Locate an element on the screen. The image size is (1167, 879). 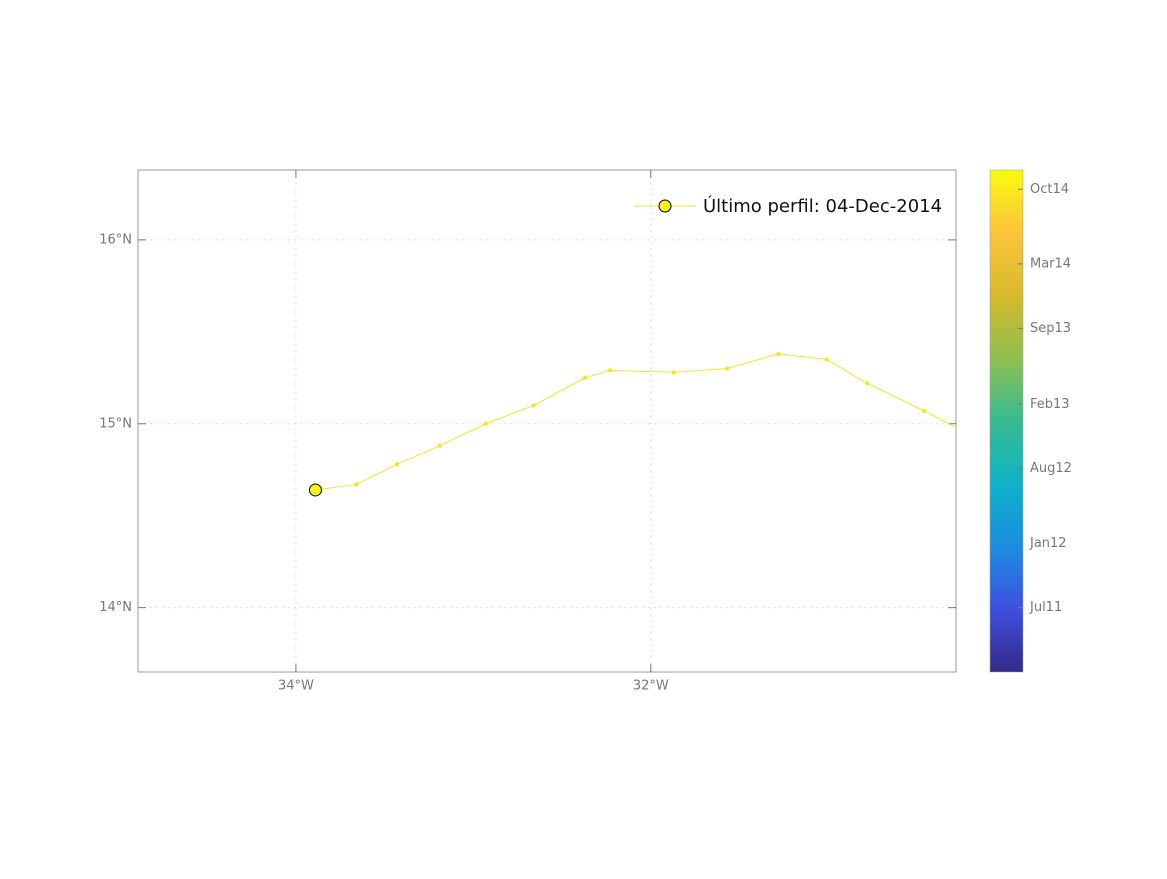
colorbar-tick-label: Oct14 is located at coordinates (1049, 189).